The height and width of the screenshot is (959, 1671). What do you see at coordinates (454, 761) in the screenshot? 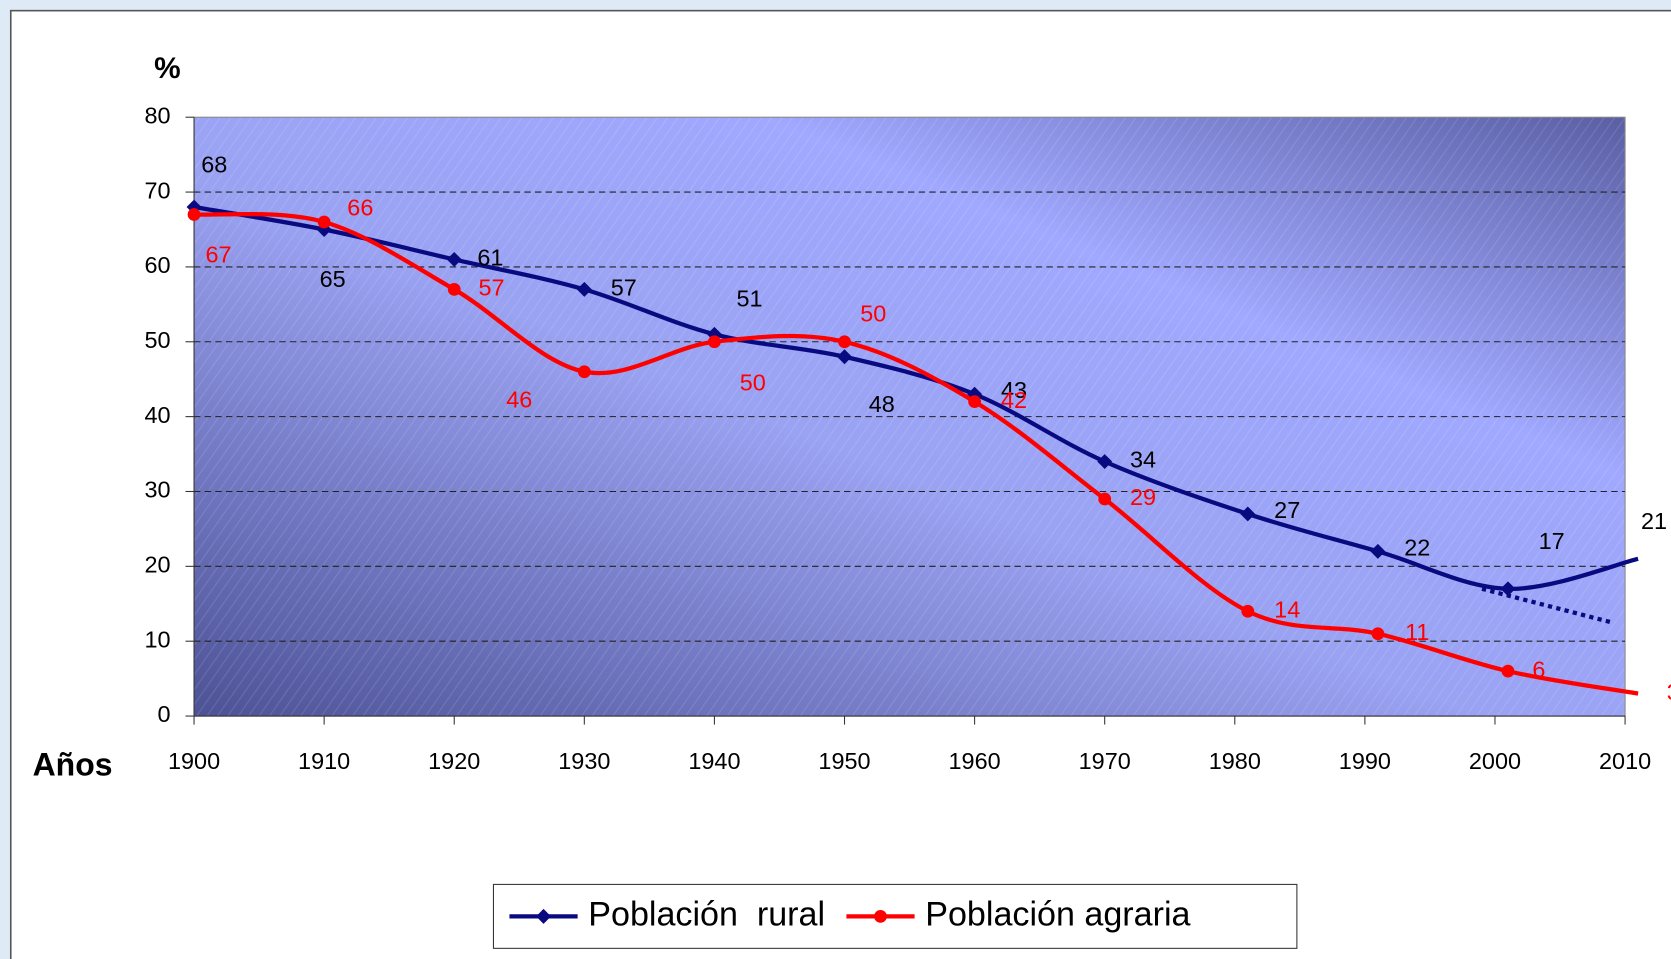
I see `x-tick-label: 1920` at bounding box center [454, 761].